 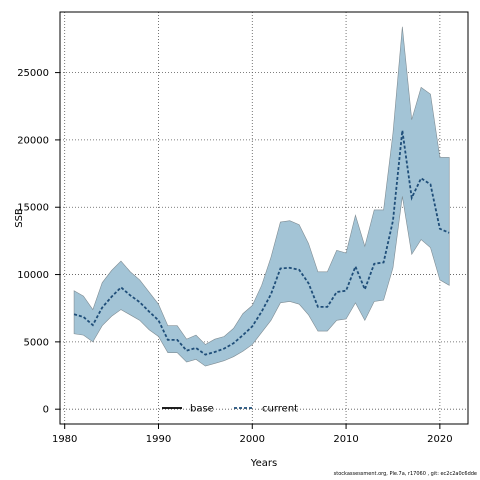 What do you see at coordinates (64, 439) in the screenshot?
I see `x-tick-label: 1980` at bounding box center [64, 439].